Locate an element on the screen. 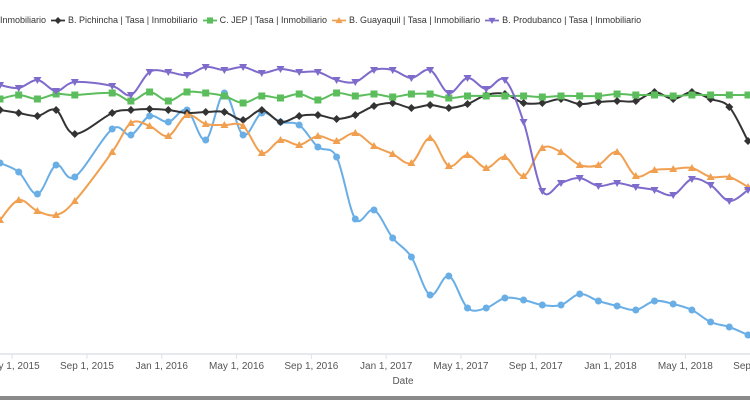 This screenshot has height=400, width=750. legend-item-2: C. JEP | Tasa | Inmobiliario is located at coordinates (264, 20).